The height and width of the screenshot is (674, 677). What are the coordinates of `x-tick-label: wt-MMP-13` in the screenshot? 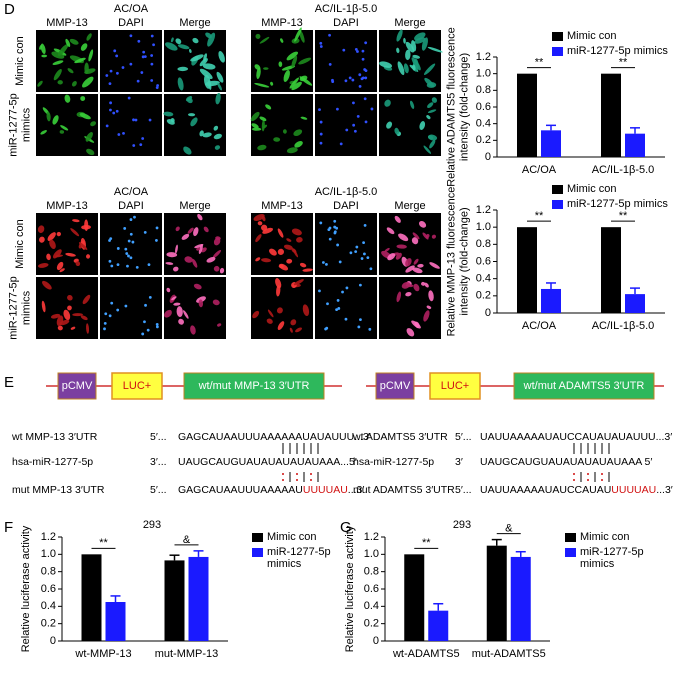 It's located at (102, 654).